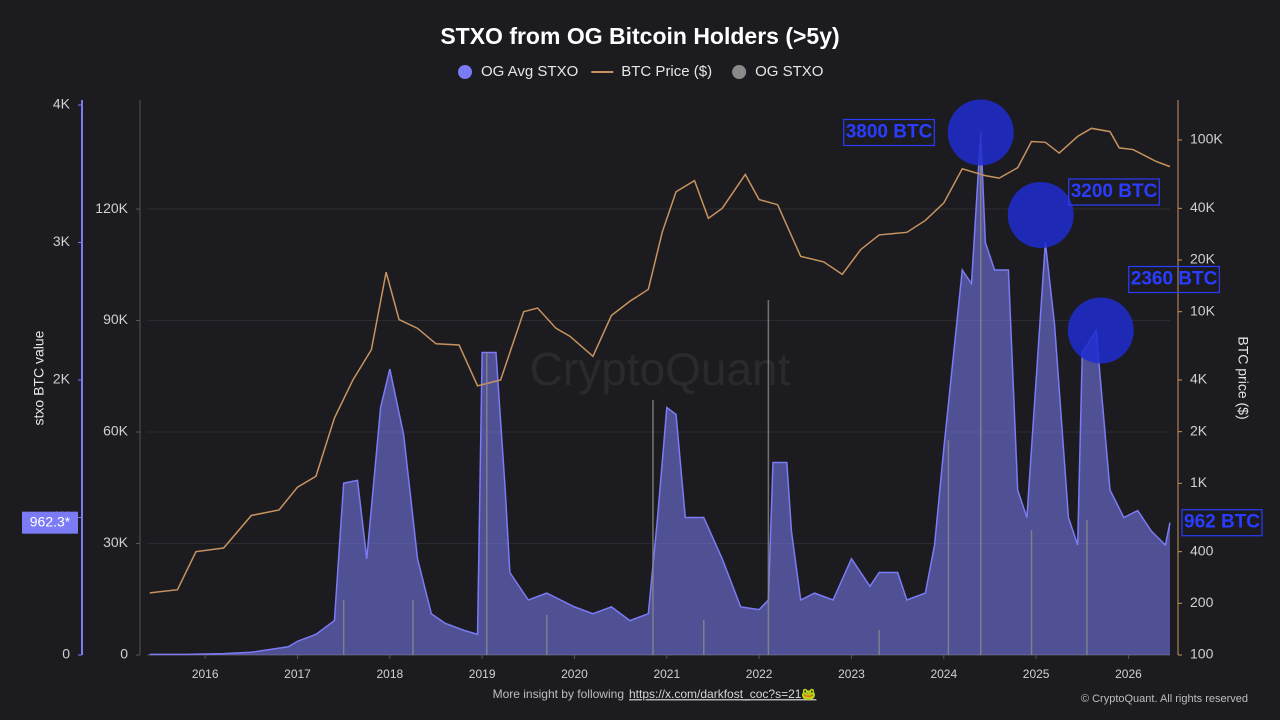 The height and width of the screenshot is (720, 1280). I want to click on y2-axis-title: BTC price ($), so click(1243, 377).